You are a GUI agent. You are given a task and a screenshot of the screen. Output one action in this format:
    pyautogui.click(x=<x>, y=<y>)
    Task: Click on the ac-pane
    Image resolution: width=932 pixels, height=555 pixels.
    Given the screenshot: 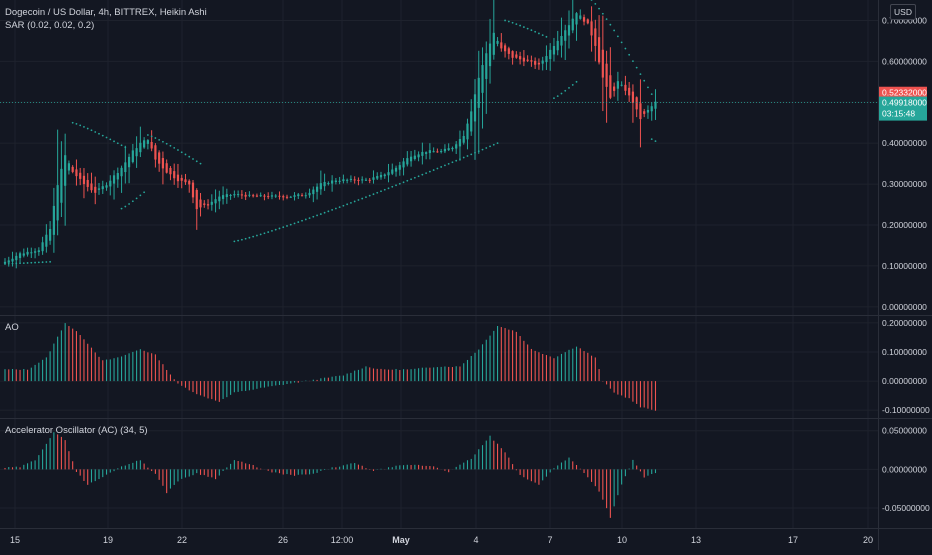 What is the action you would take?
    pyautogui.click(x=330, y=475)
    